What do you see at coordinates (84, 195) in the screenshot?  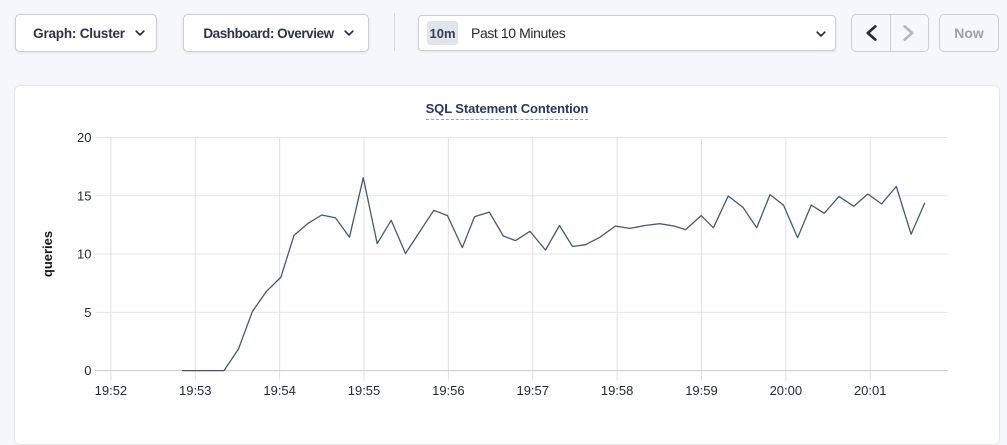 I see `svg-text: 15` at bounding box center [84, 195].